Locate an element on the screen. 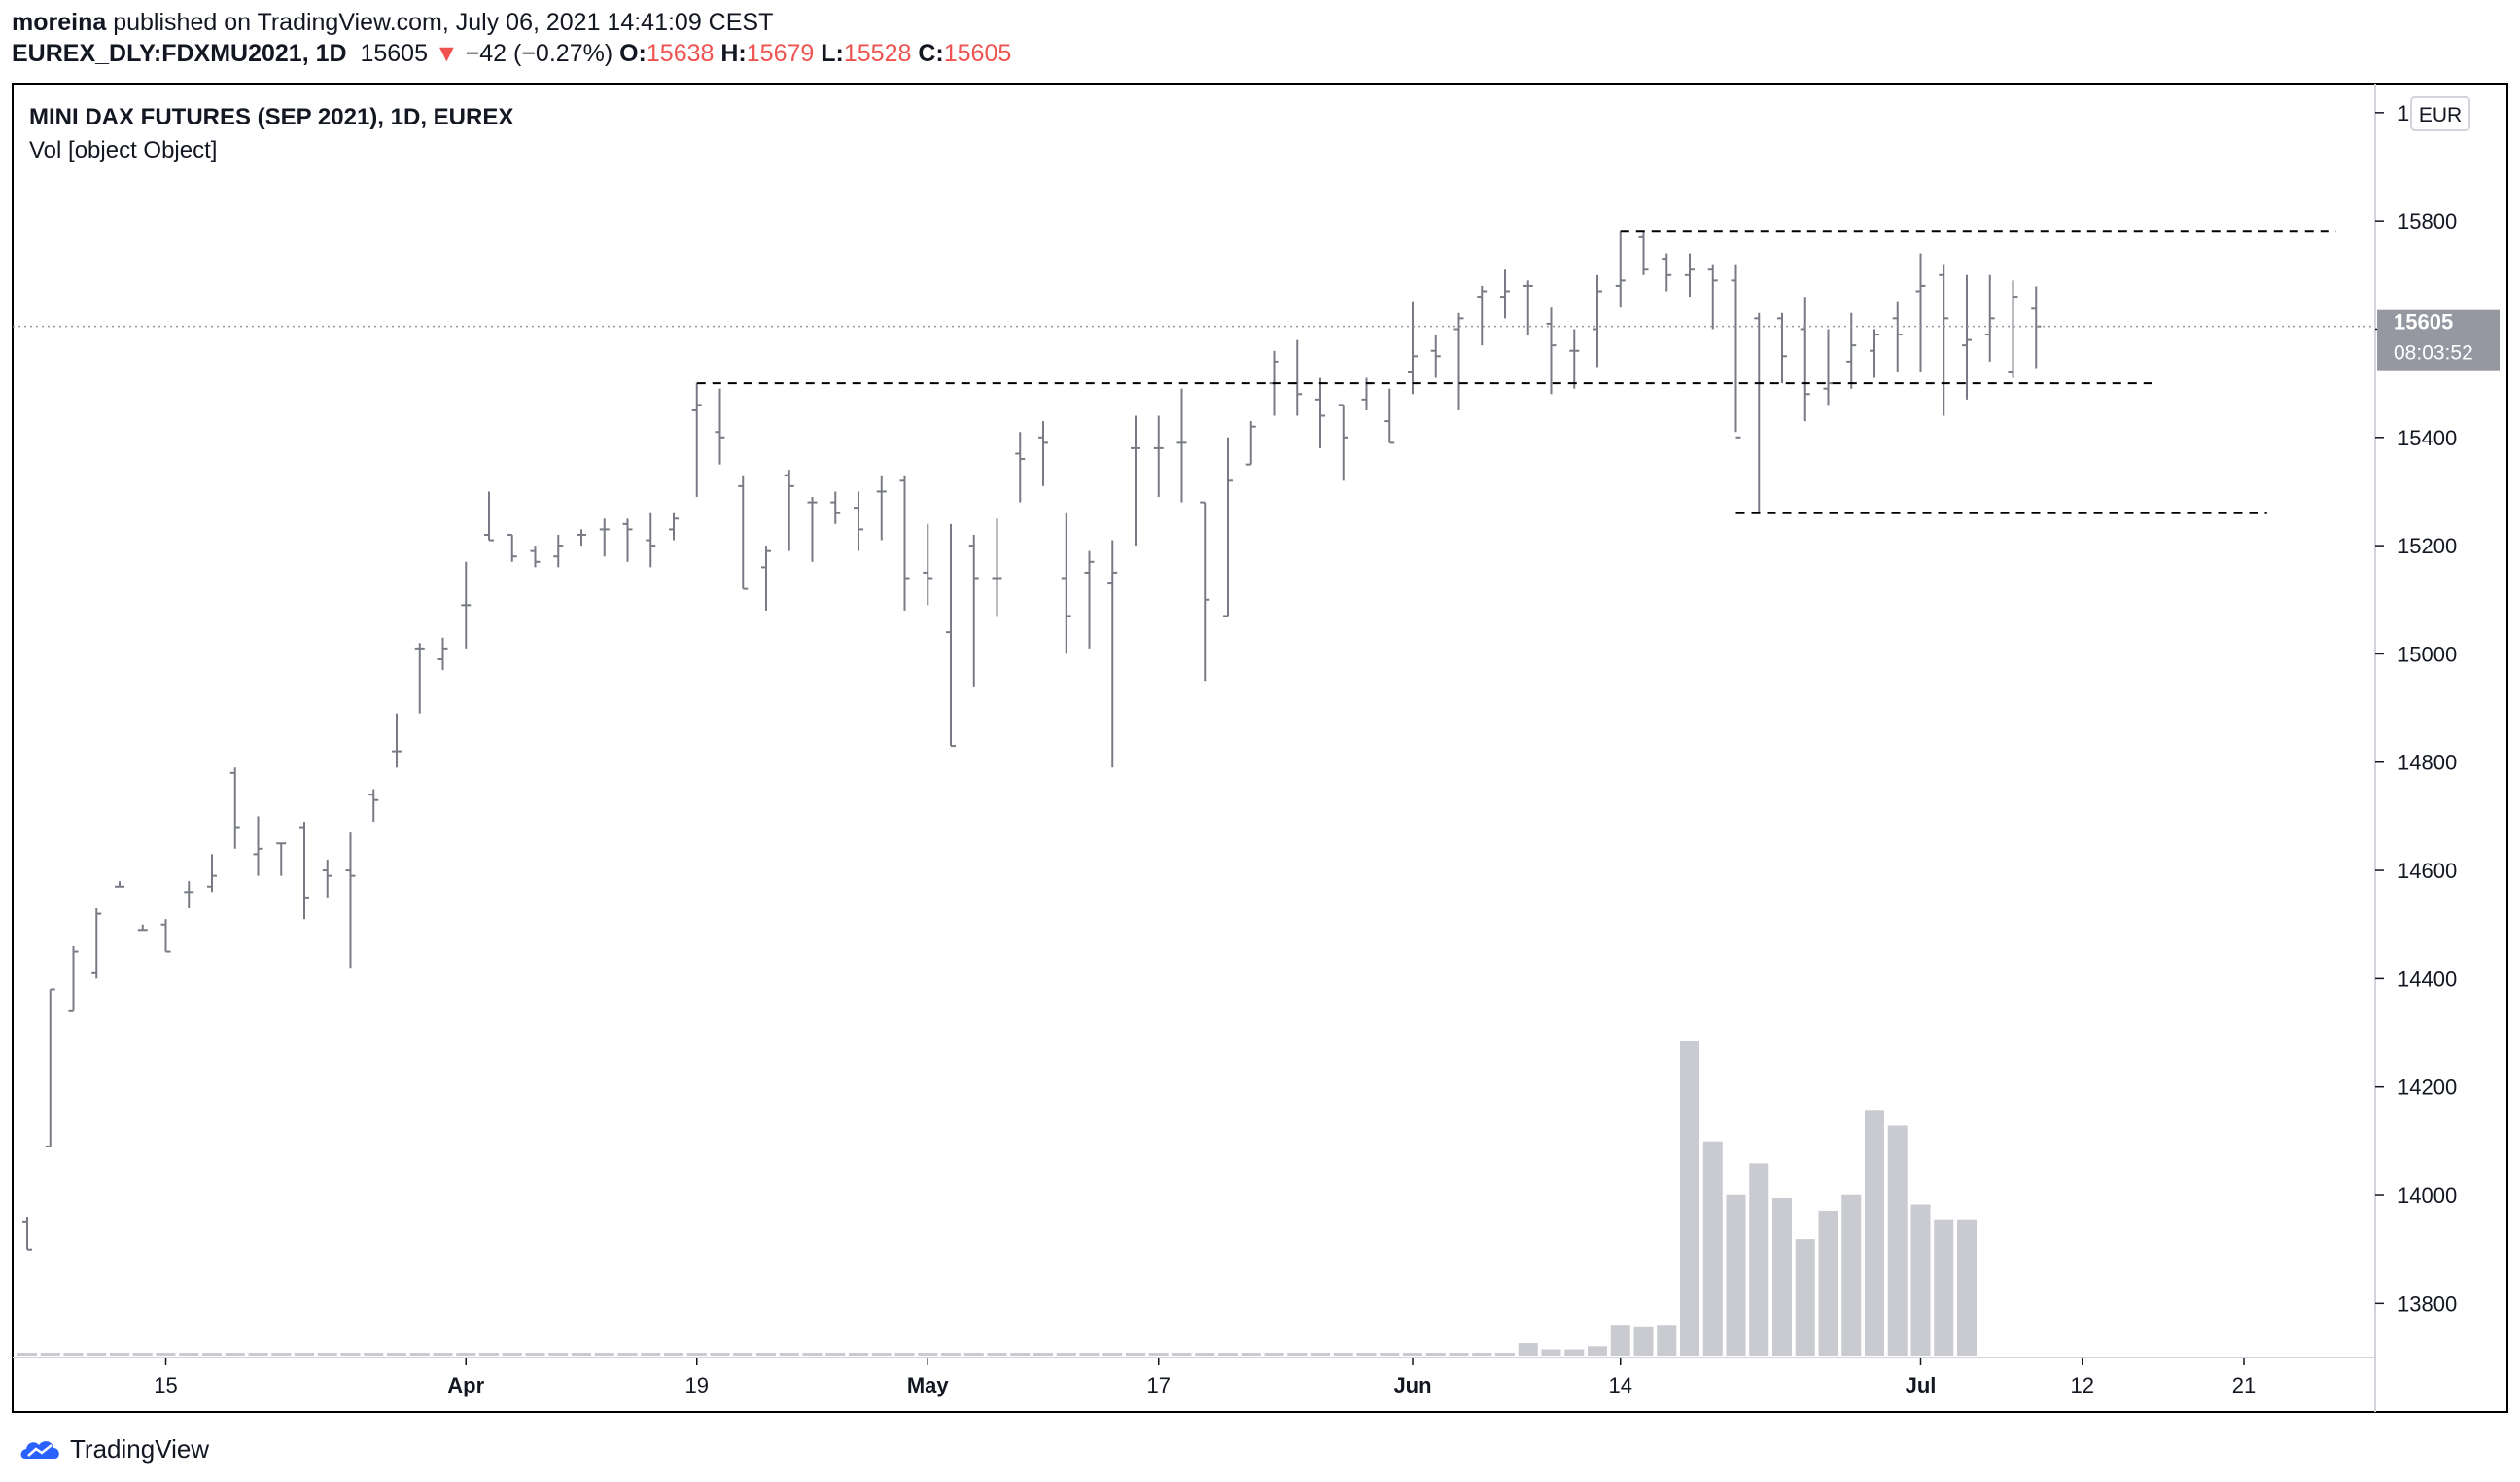  author-name: moreina is located at coordinates (59, 22).